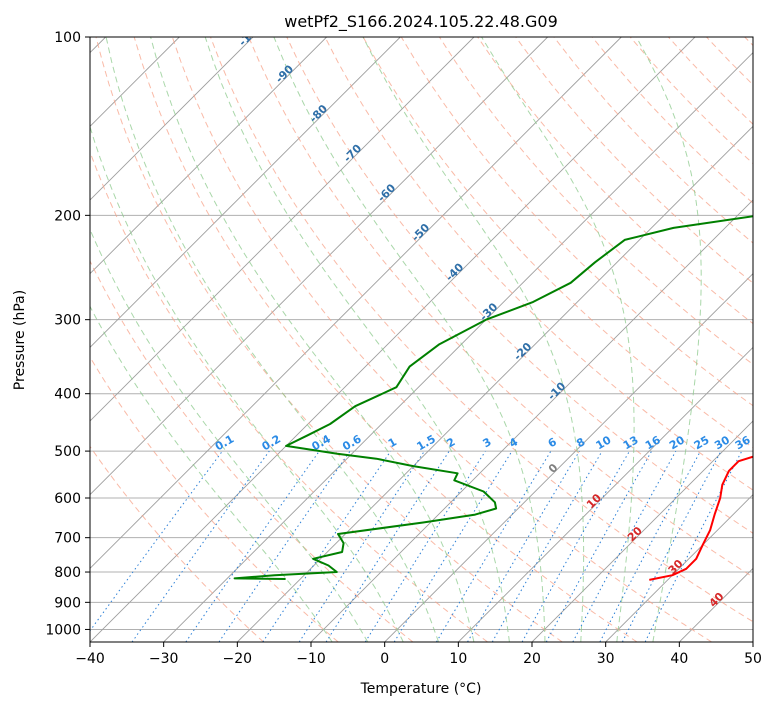 The height and width of the screenshot is (708, 775). What do you see at coordinates (164, 659) in the screenshot?
I see `x-tick-label: −30` at bounding box center [164, 659].